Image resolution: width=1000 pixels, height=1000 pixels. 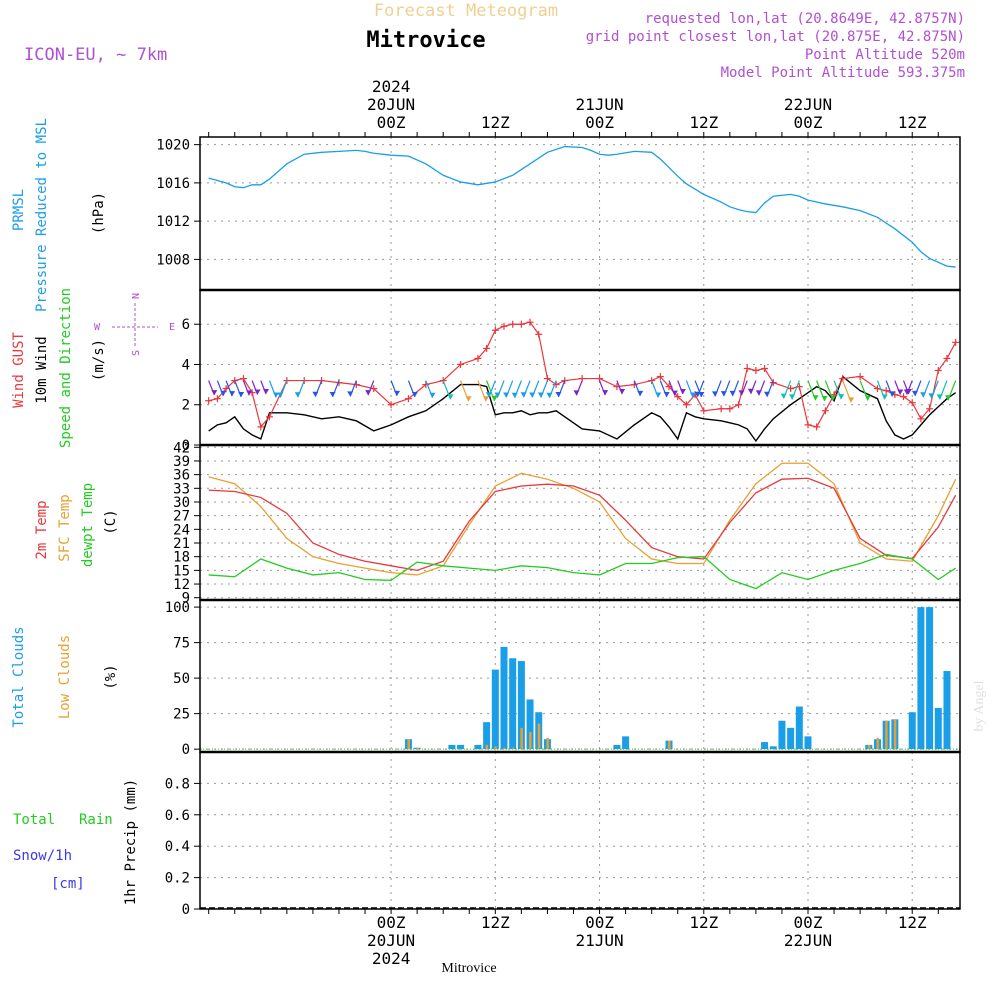 I want to click on time-label-bottom: 20JUN, so click(x=391, y=940).